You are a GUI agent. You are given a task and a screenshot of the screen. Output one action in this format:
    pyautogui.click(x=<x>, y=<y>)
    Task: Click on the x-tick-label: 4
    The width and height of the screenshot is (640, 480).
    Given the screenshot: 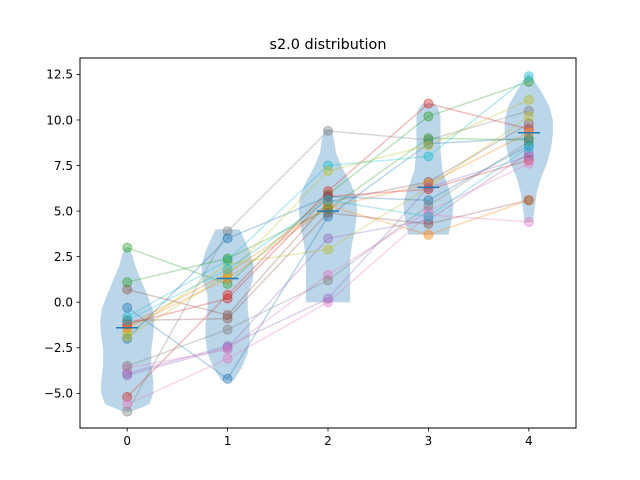 What is the action you would take?
    pyautogui.click(x=529, y=441)
    